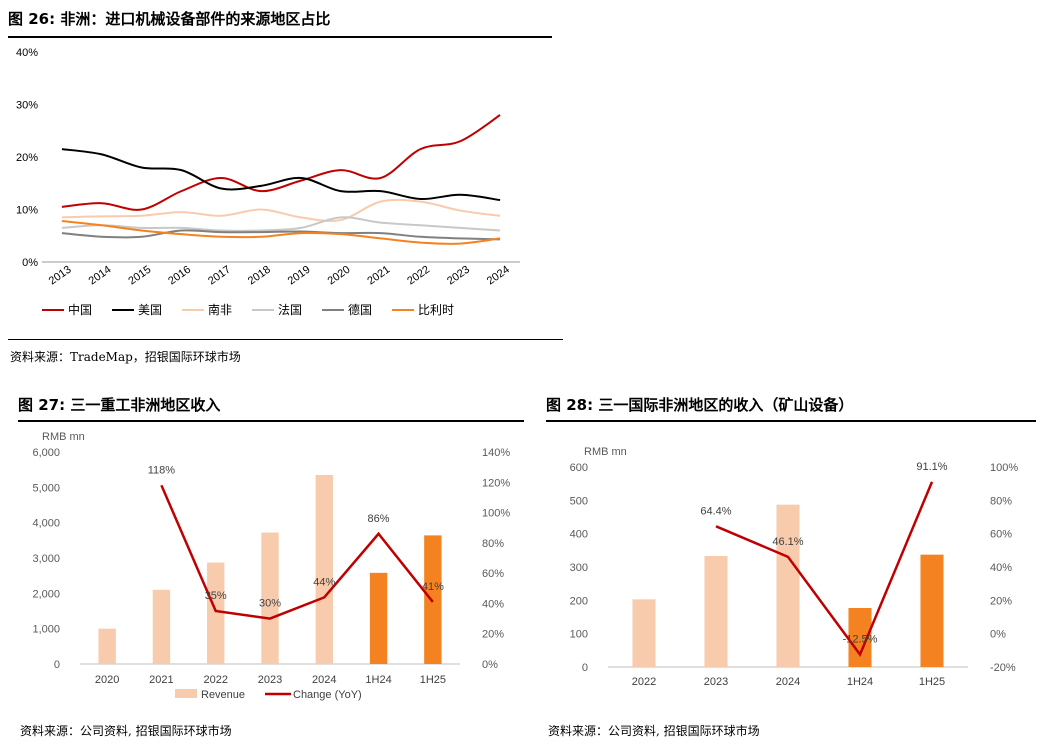 This screenshot has height=747, width=1043. What do you see at coordinates (80, 309) in the screenshot?
I see `legend-label: 中国` at bounding box center [80, 309].